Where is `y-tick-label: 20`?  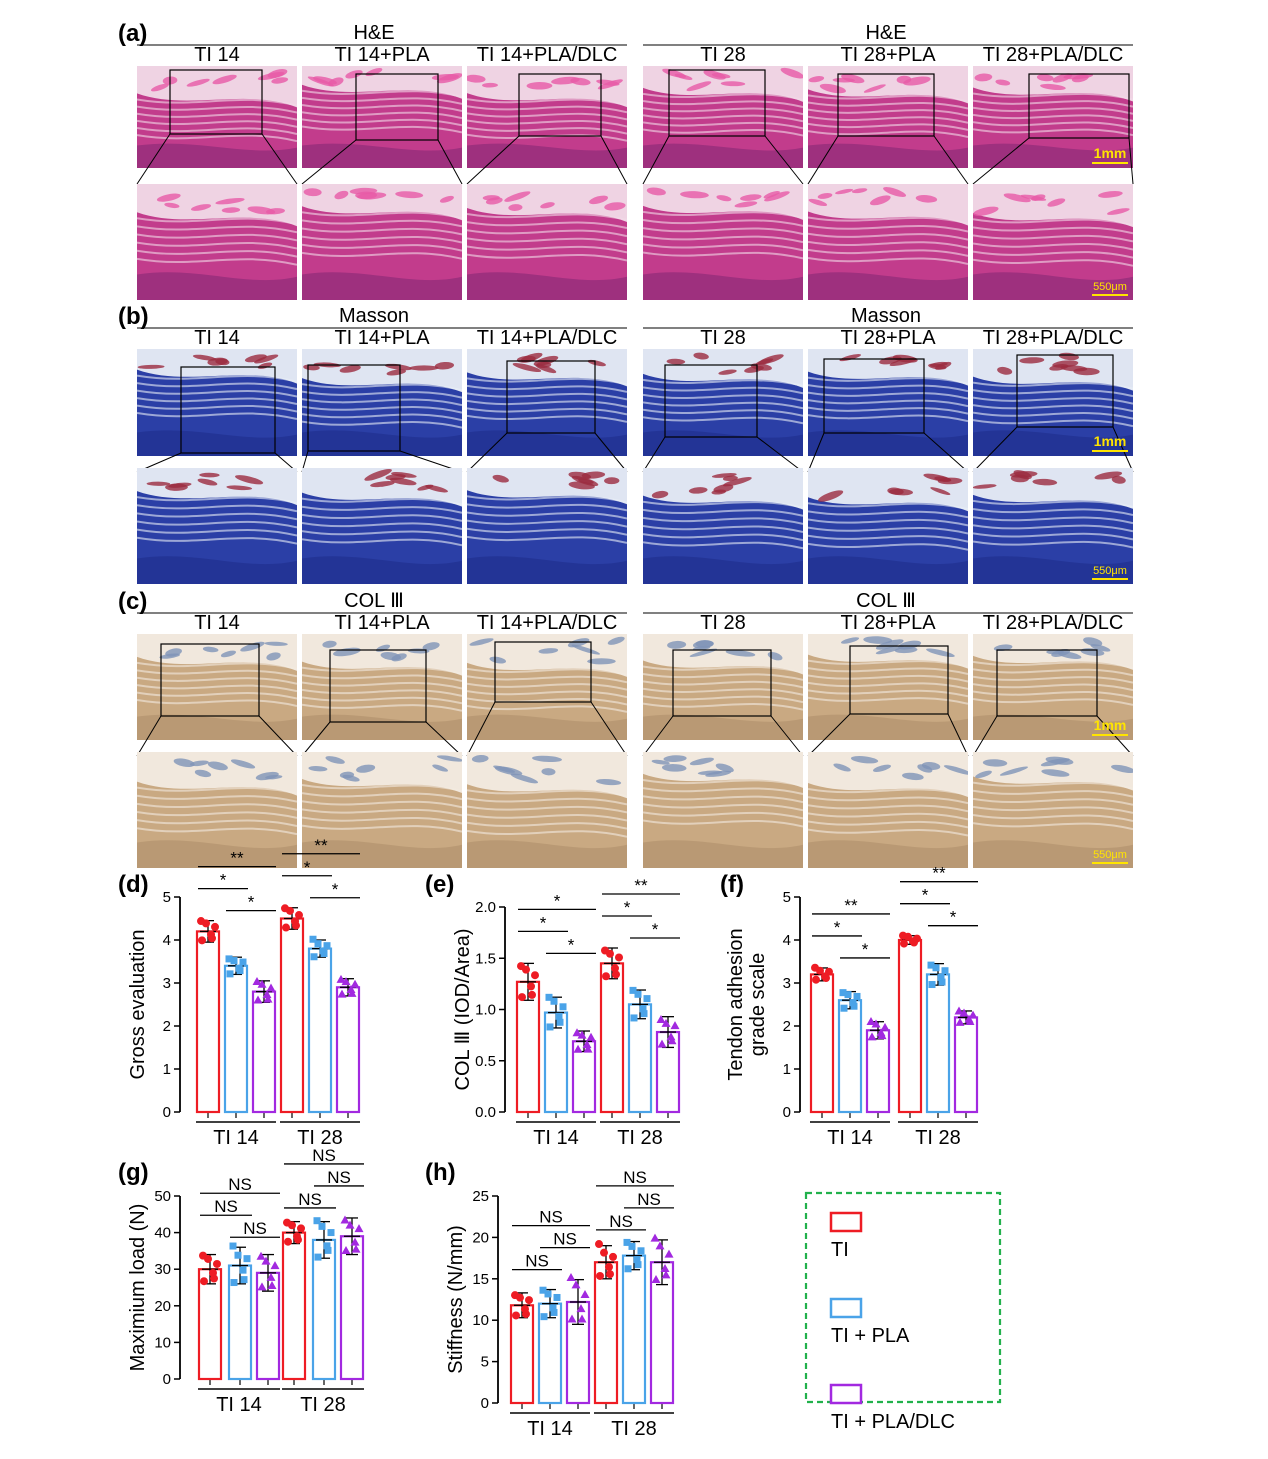
y-tick-label: 20 is located at coordinates (480, 1237).